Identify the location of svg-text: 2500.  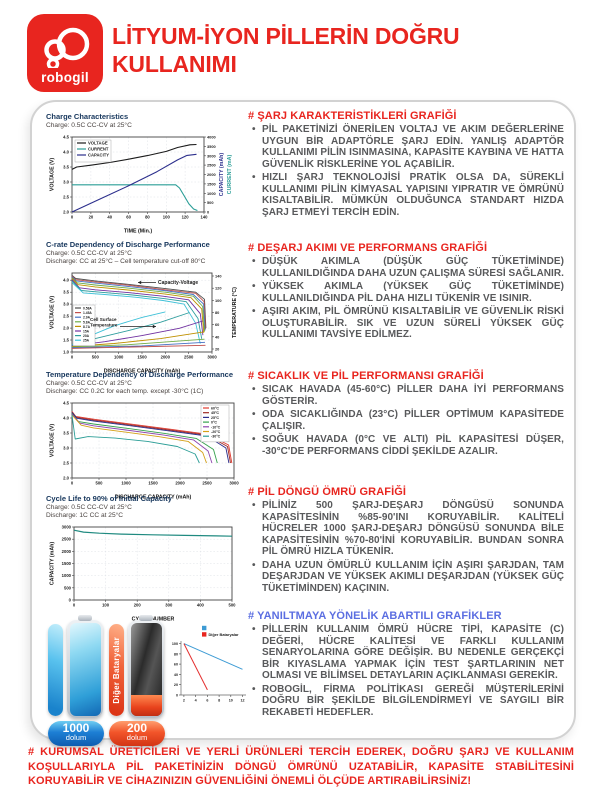
(67, 539).